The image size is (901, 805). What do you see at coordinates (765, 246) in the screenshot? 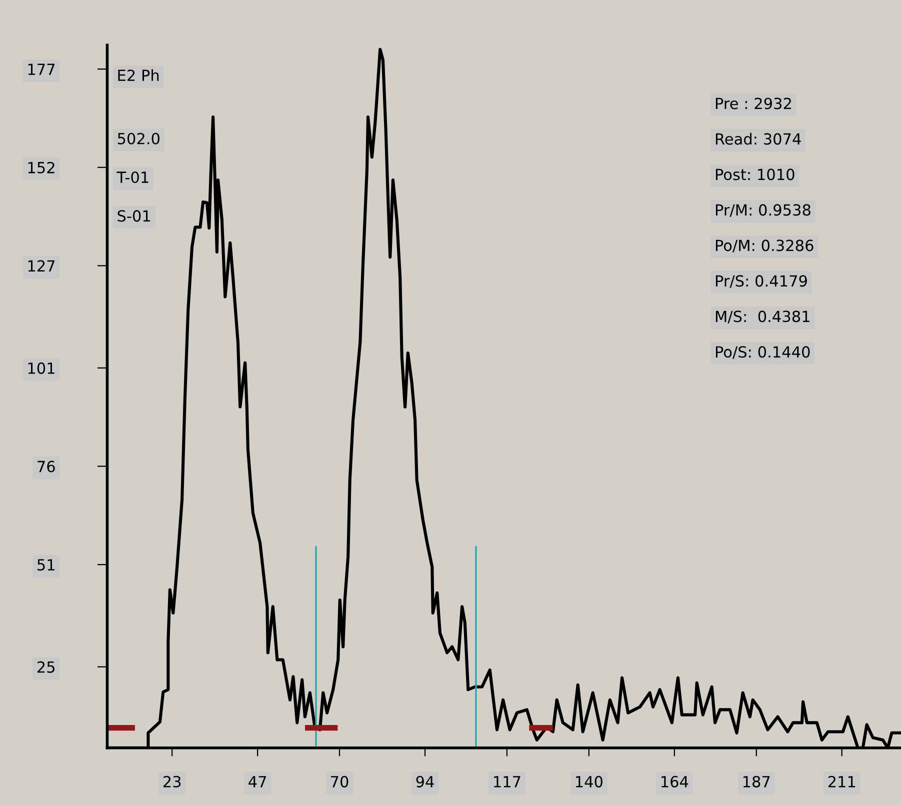
I see `annotation: Po/M: 0.3286` at bounding box center [765, 246].